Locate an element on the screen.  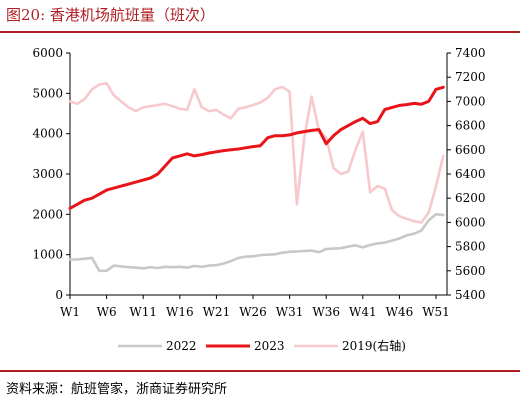
right-tick-label: 5400 is located at coordinates (470, 295).